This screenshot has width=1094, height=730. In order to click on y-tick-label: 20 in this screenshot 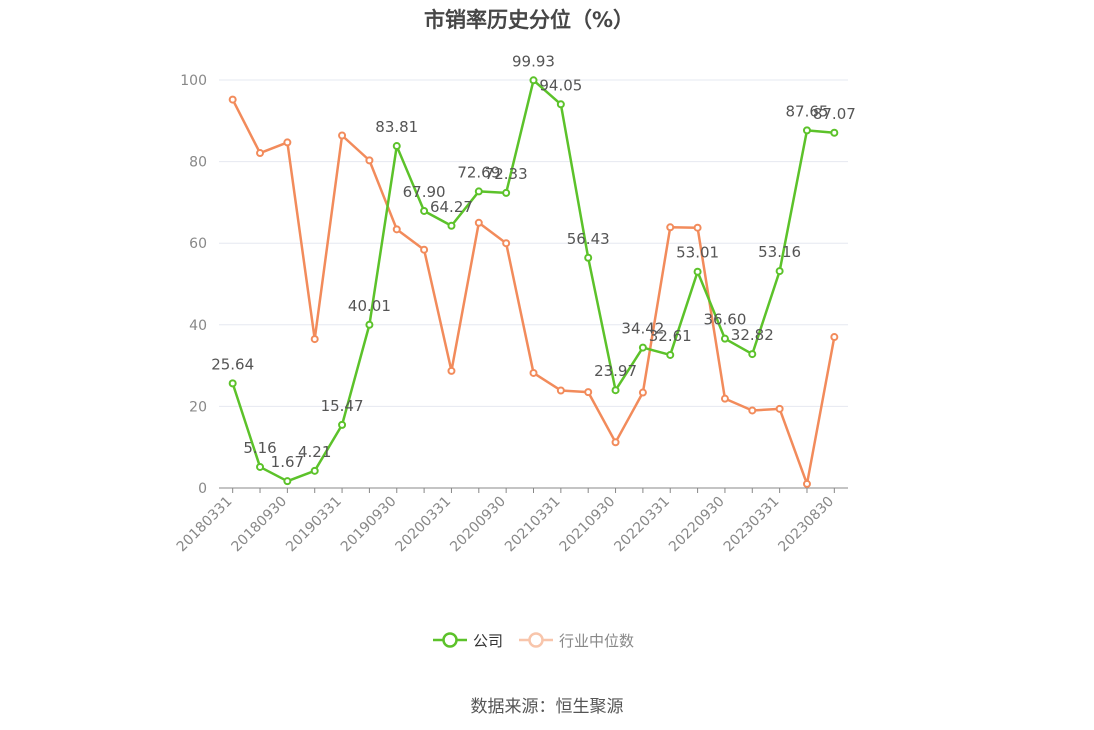, I will do `click(198, 407)`.